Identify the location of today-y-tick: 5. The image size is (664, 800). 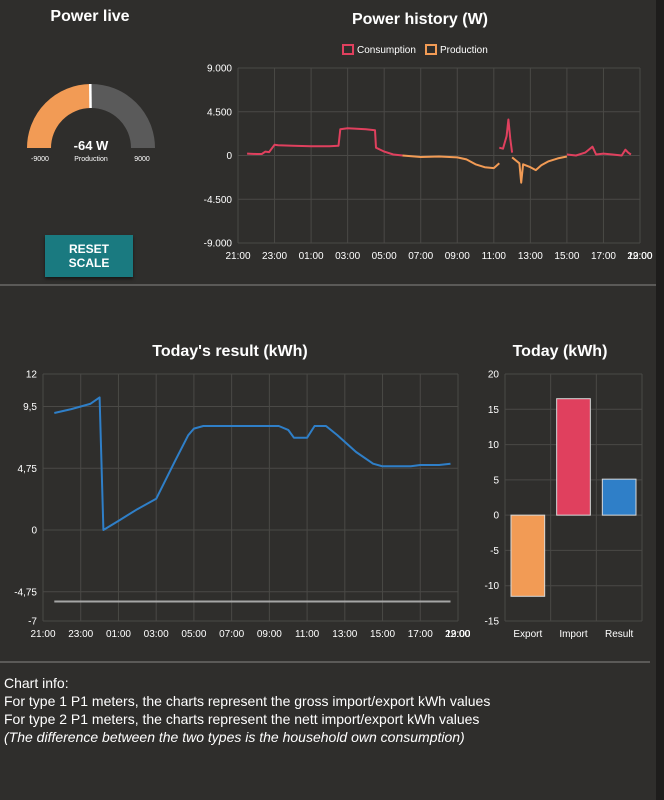
(496, 480).